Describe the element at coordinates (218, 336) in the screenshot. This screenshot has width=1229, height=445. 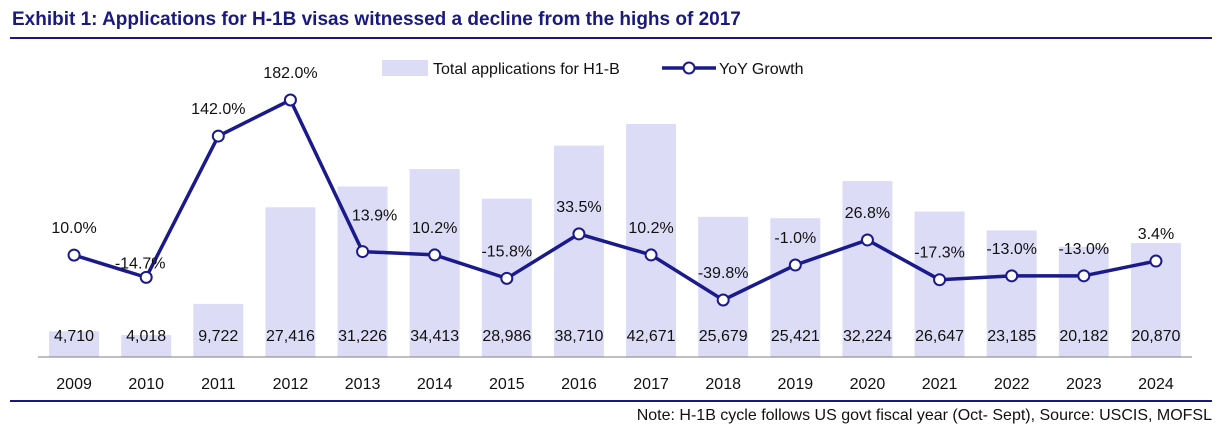
I see `bar-label-2011: 9,722` at that location.